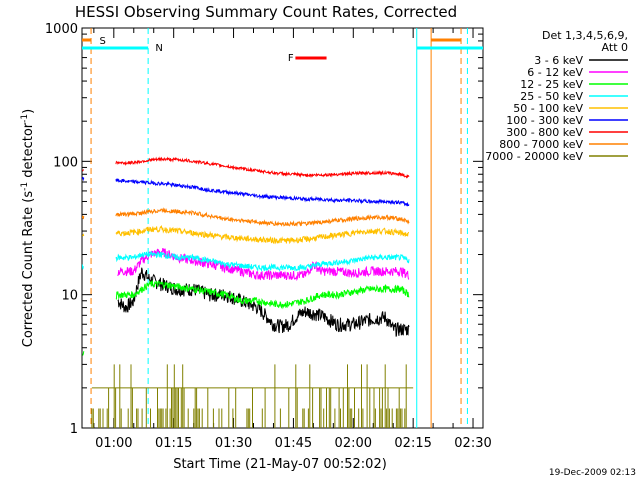 The image size is (640, 480). What do you see at coordinates (551, 84) in the screenshot?
I see `legend-entry-label: 12 - 25 keV` at bounding box center [551, 84].